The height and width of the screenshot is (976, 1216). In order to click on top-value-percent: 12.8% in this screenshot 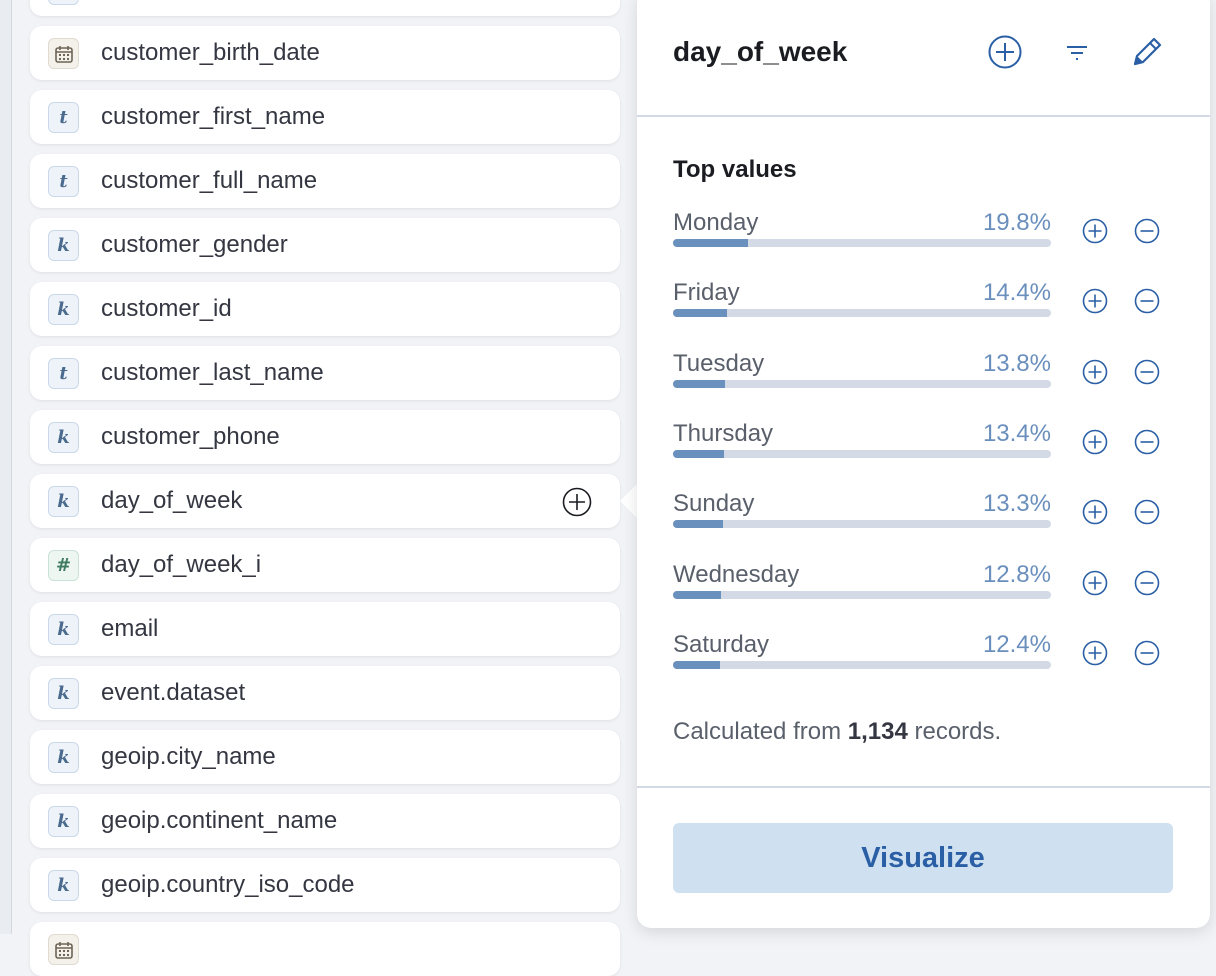, I will do `click(1016, 574)`.